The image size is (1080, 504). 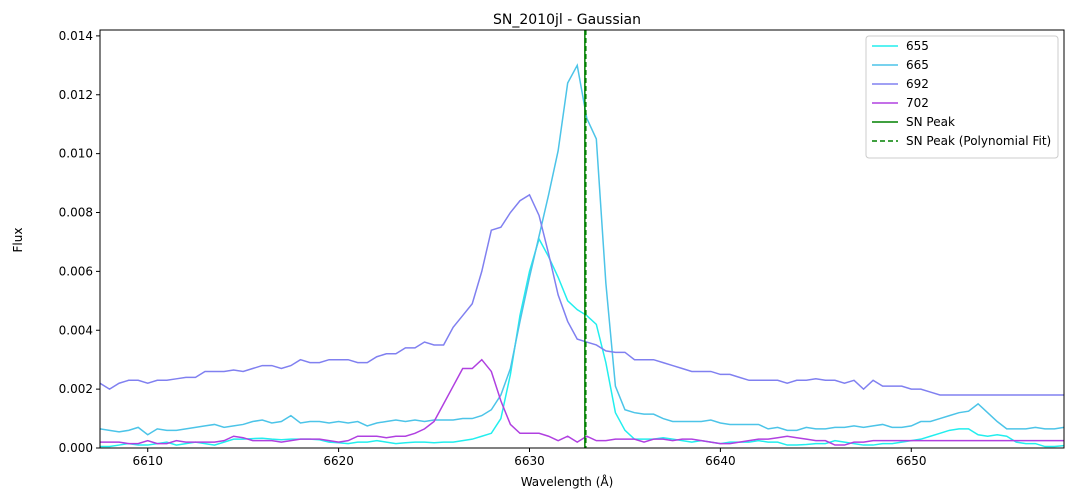 What do you see at coordinates (567, 481) in the screenshot?
I see `x-axis-label: Wavelength (Å)` at bounding box center [567, 481].